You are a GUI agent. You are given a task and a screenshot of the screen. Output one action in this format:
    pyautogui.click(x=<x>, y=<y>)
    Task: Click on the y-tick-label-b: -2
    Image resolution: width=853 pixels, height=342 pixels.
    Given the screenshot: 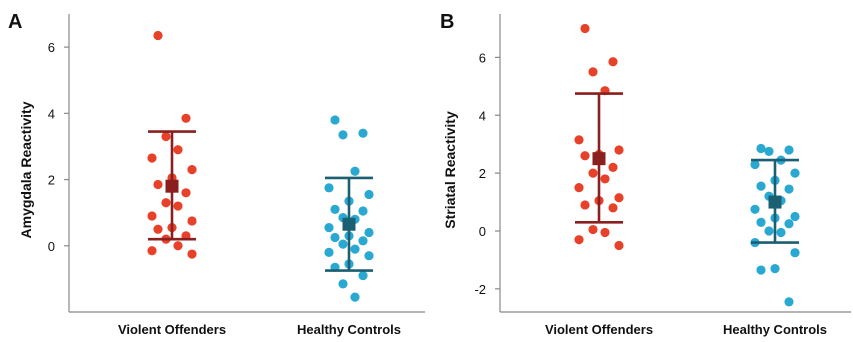 What is the action you would take?
    pyautogui.click(x=480, y=289)
    